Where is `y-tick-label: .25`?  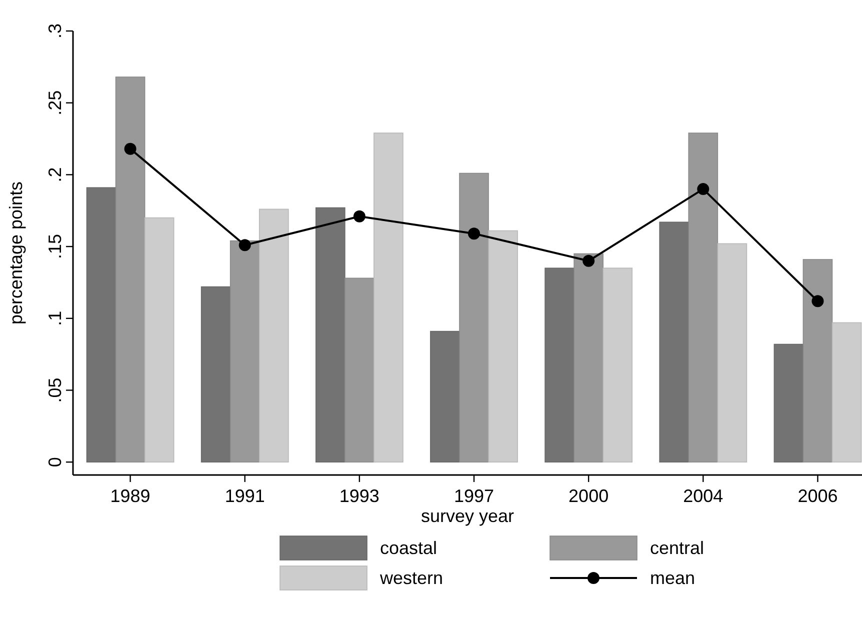 y-tick-label: .25 is located at coordinates (55, 103).